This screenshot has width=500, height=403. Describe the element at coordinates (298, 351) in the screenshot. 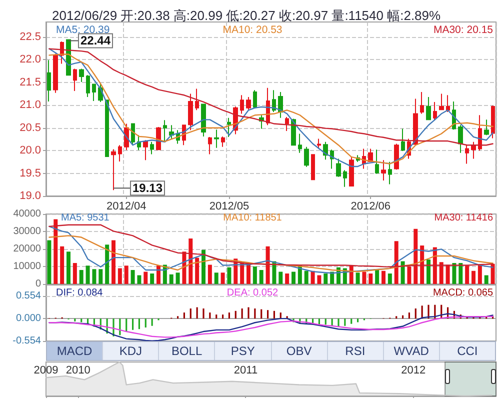

I see `tab-button: OBV` at that location.